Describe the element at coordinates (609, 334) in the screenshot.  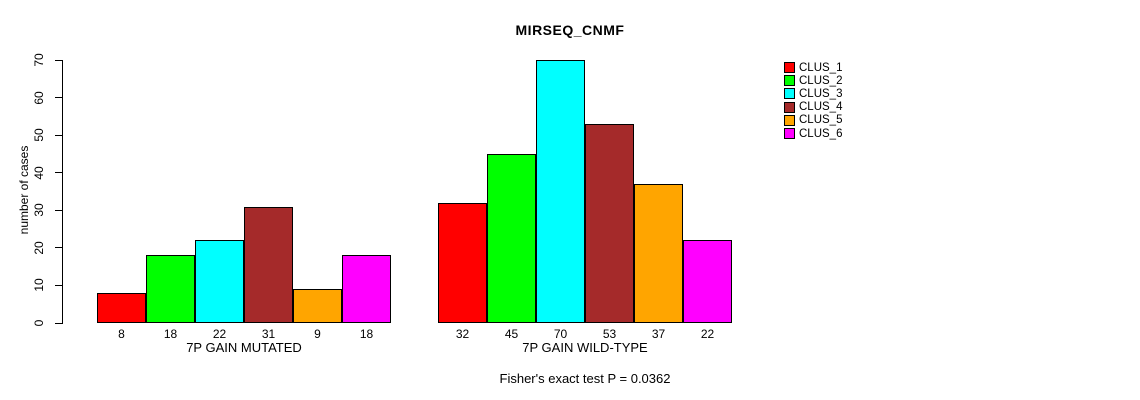
I see `bar-value-label: 53` at that location.